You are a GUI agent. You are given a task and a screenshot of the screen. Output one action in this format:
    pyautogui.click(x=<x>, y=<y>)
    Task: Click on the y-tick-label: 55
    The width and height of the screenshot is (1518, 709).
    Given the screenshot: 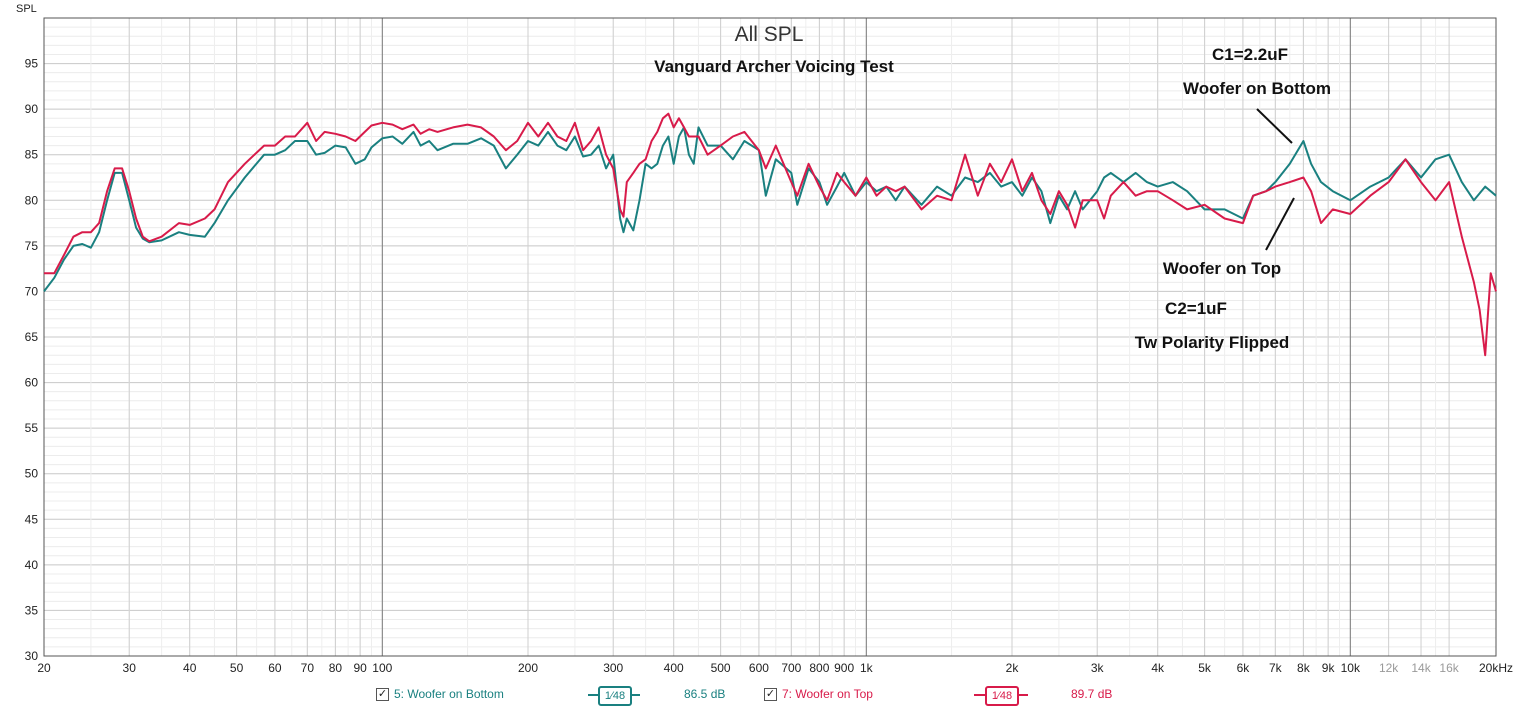 What is the action you would take?
    pyautogui.click(x=32, y=428)
    